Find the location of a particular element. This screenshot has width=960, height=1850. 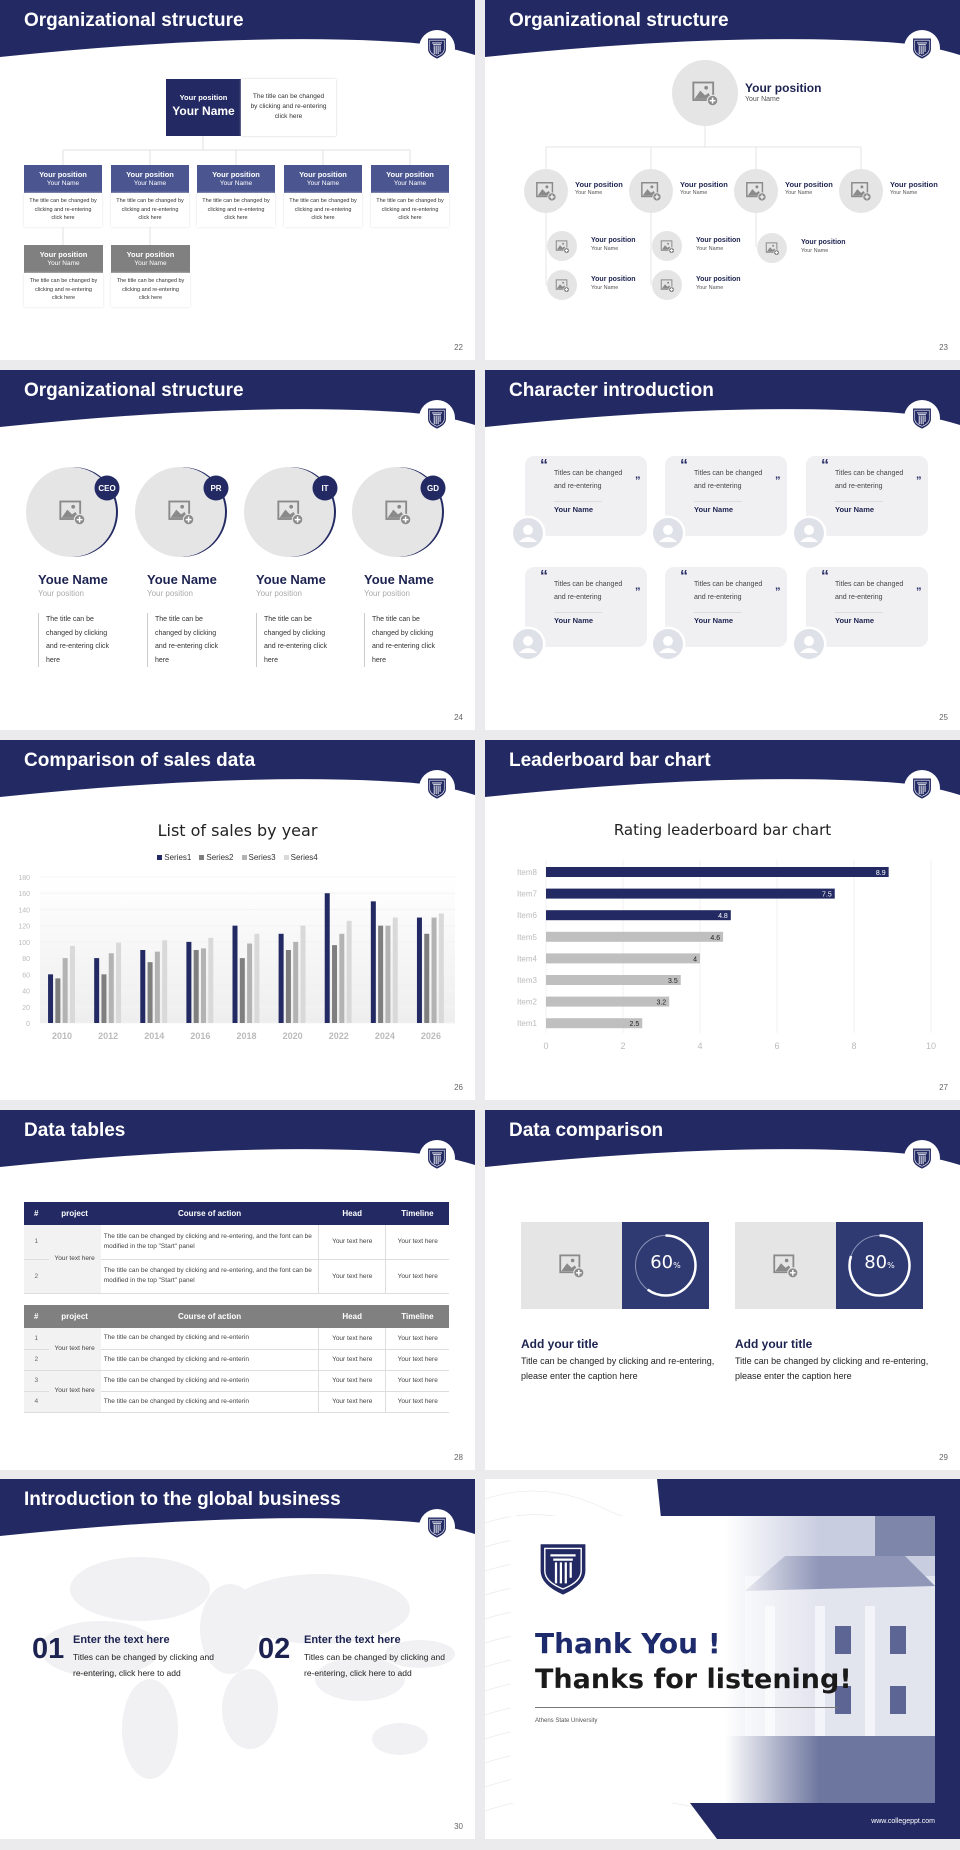

bar-series1-2024 is located at coordinates (373, 962).